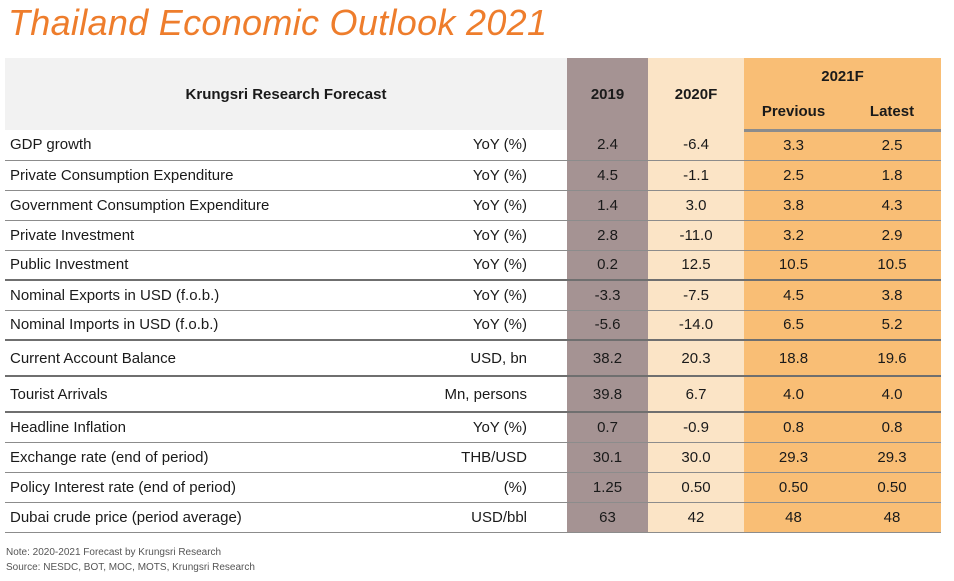 This screenshot has width=954, height=581. I want to click on value-2019: 2.4, so click(608, 145).